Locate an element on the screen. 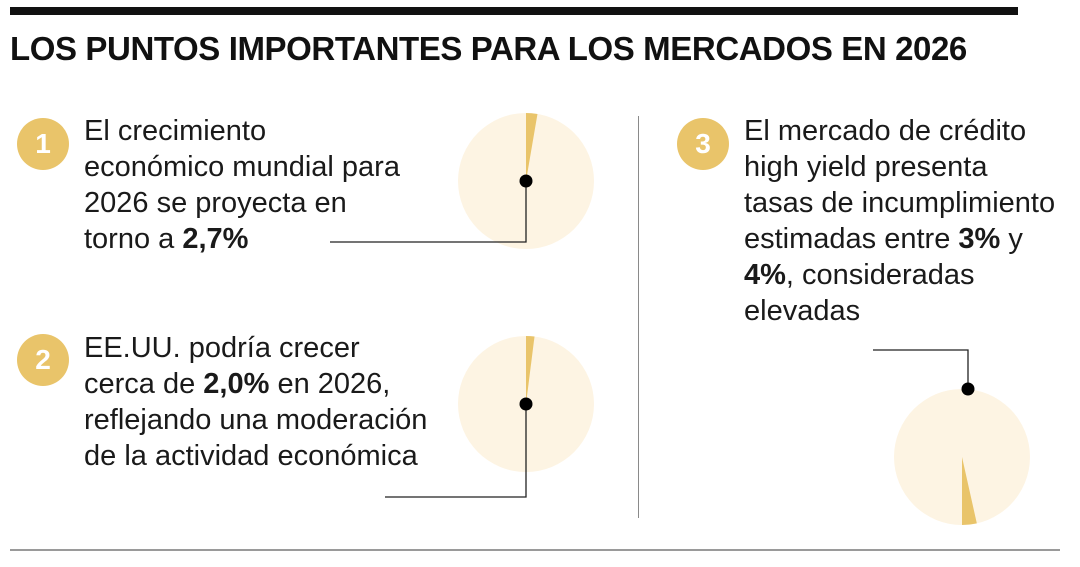 The width and height of the screenshot is (1080, 567). pie-2-leader-line is located at coordinates (456, 451).